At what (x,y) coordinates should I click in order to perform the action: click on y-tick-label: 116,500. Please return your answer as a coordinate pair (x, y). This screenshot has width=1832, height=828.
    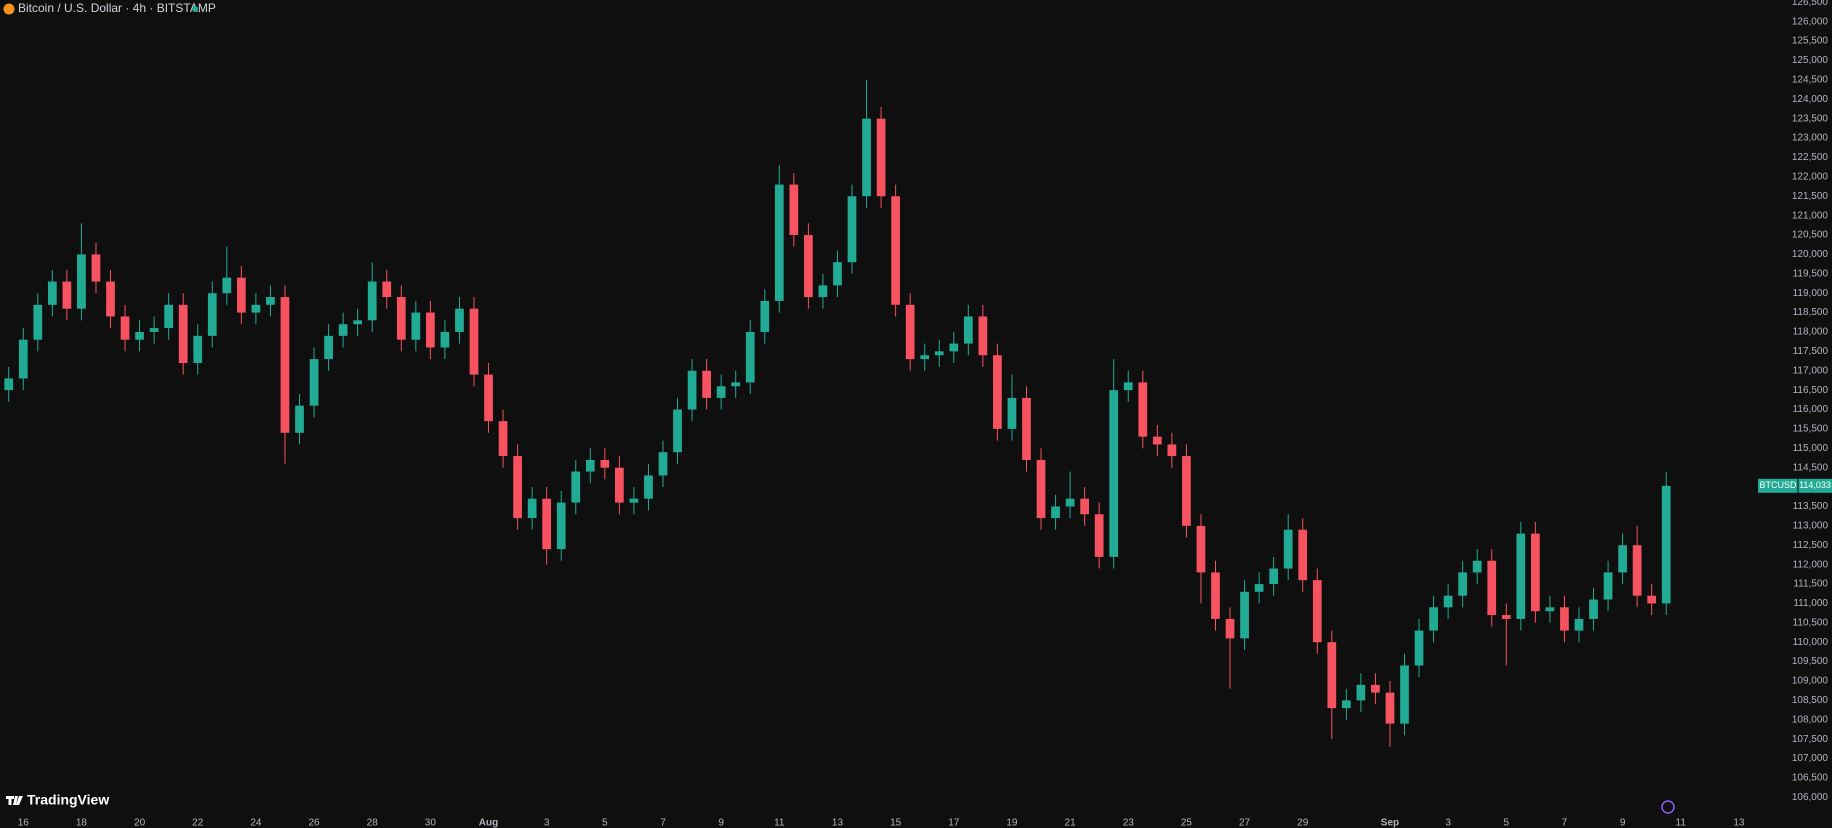
    Looking at the image, I should click on (1811, 390).